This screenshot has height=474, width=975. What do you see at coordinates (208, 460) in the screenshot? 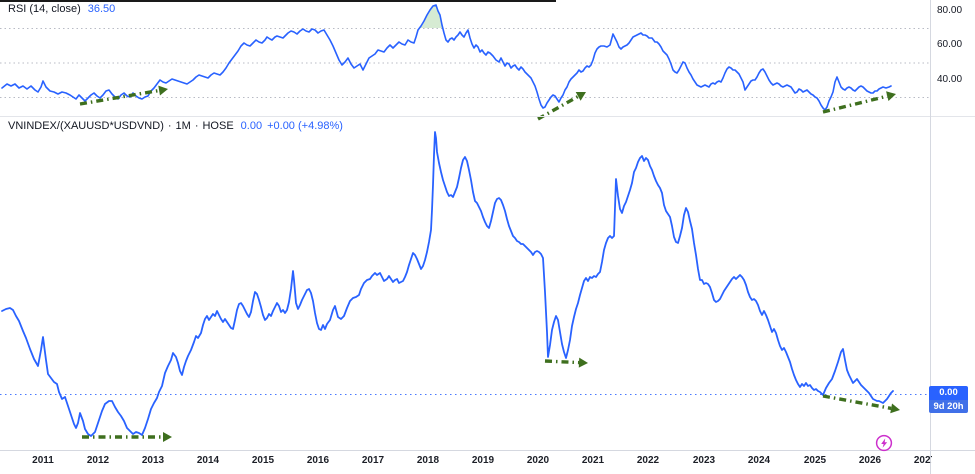
I see `time-axis-year-label: 2014` at bounding box center [208, 460].